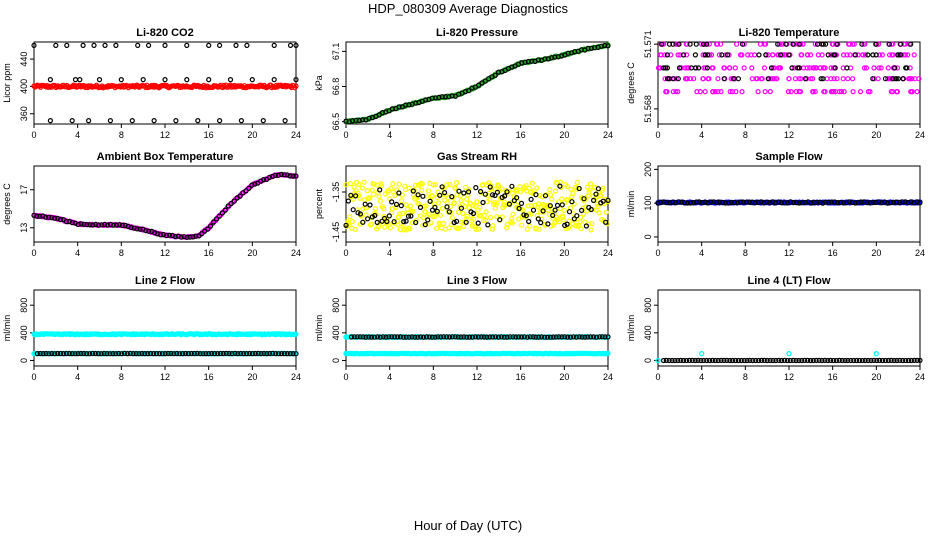 The height and width of the screenshot is (540, 936). Describe the element at coordinates (24, 360) in the screenshot. I see `y-tick-label: 0` at that location.